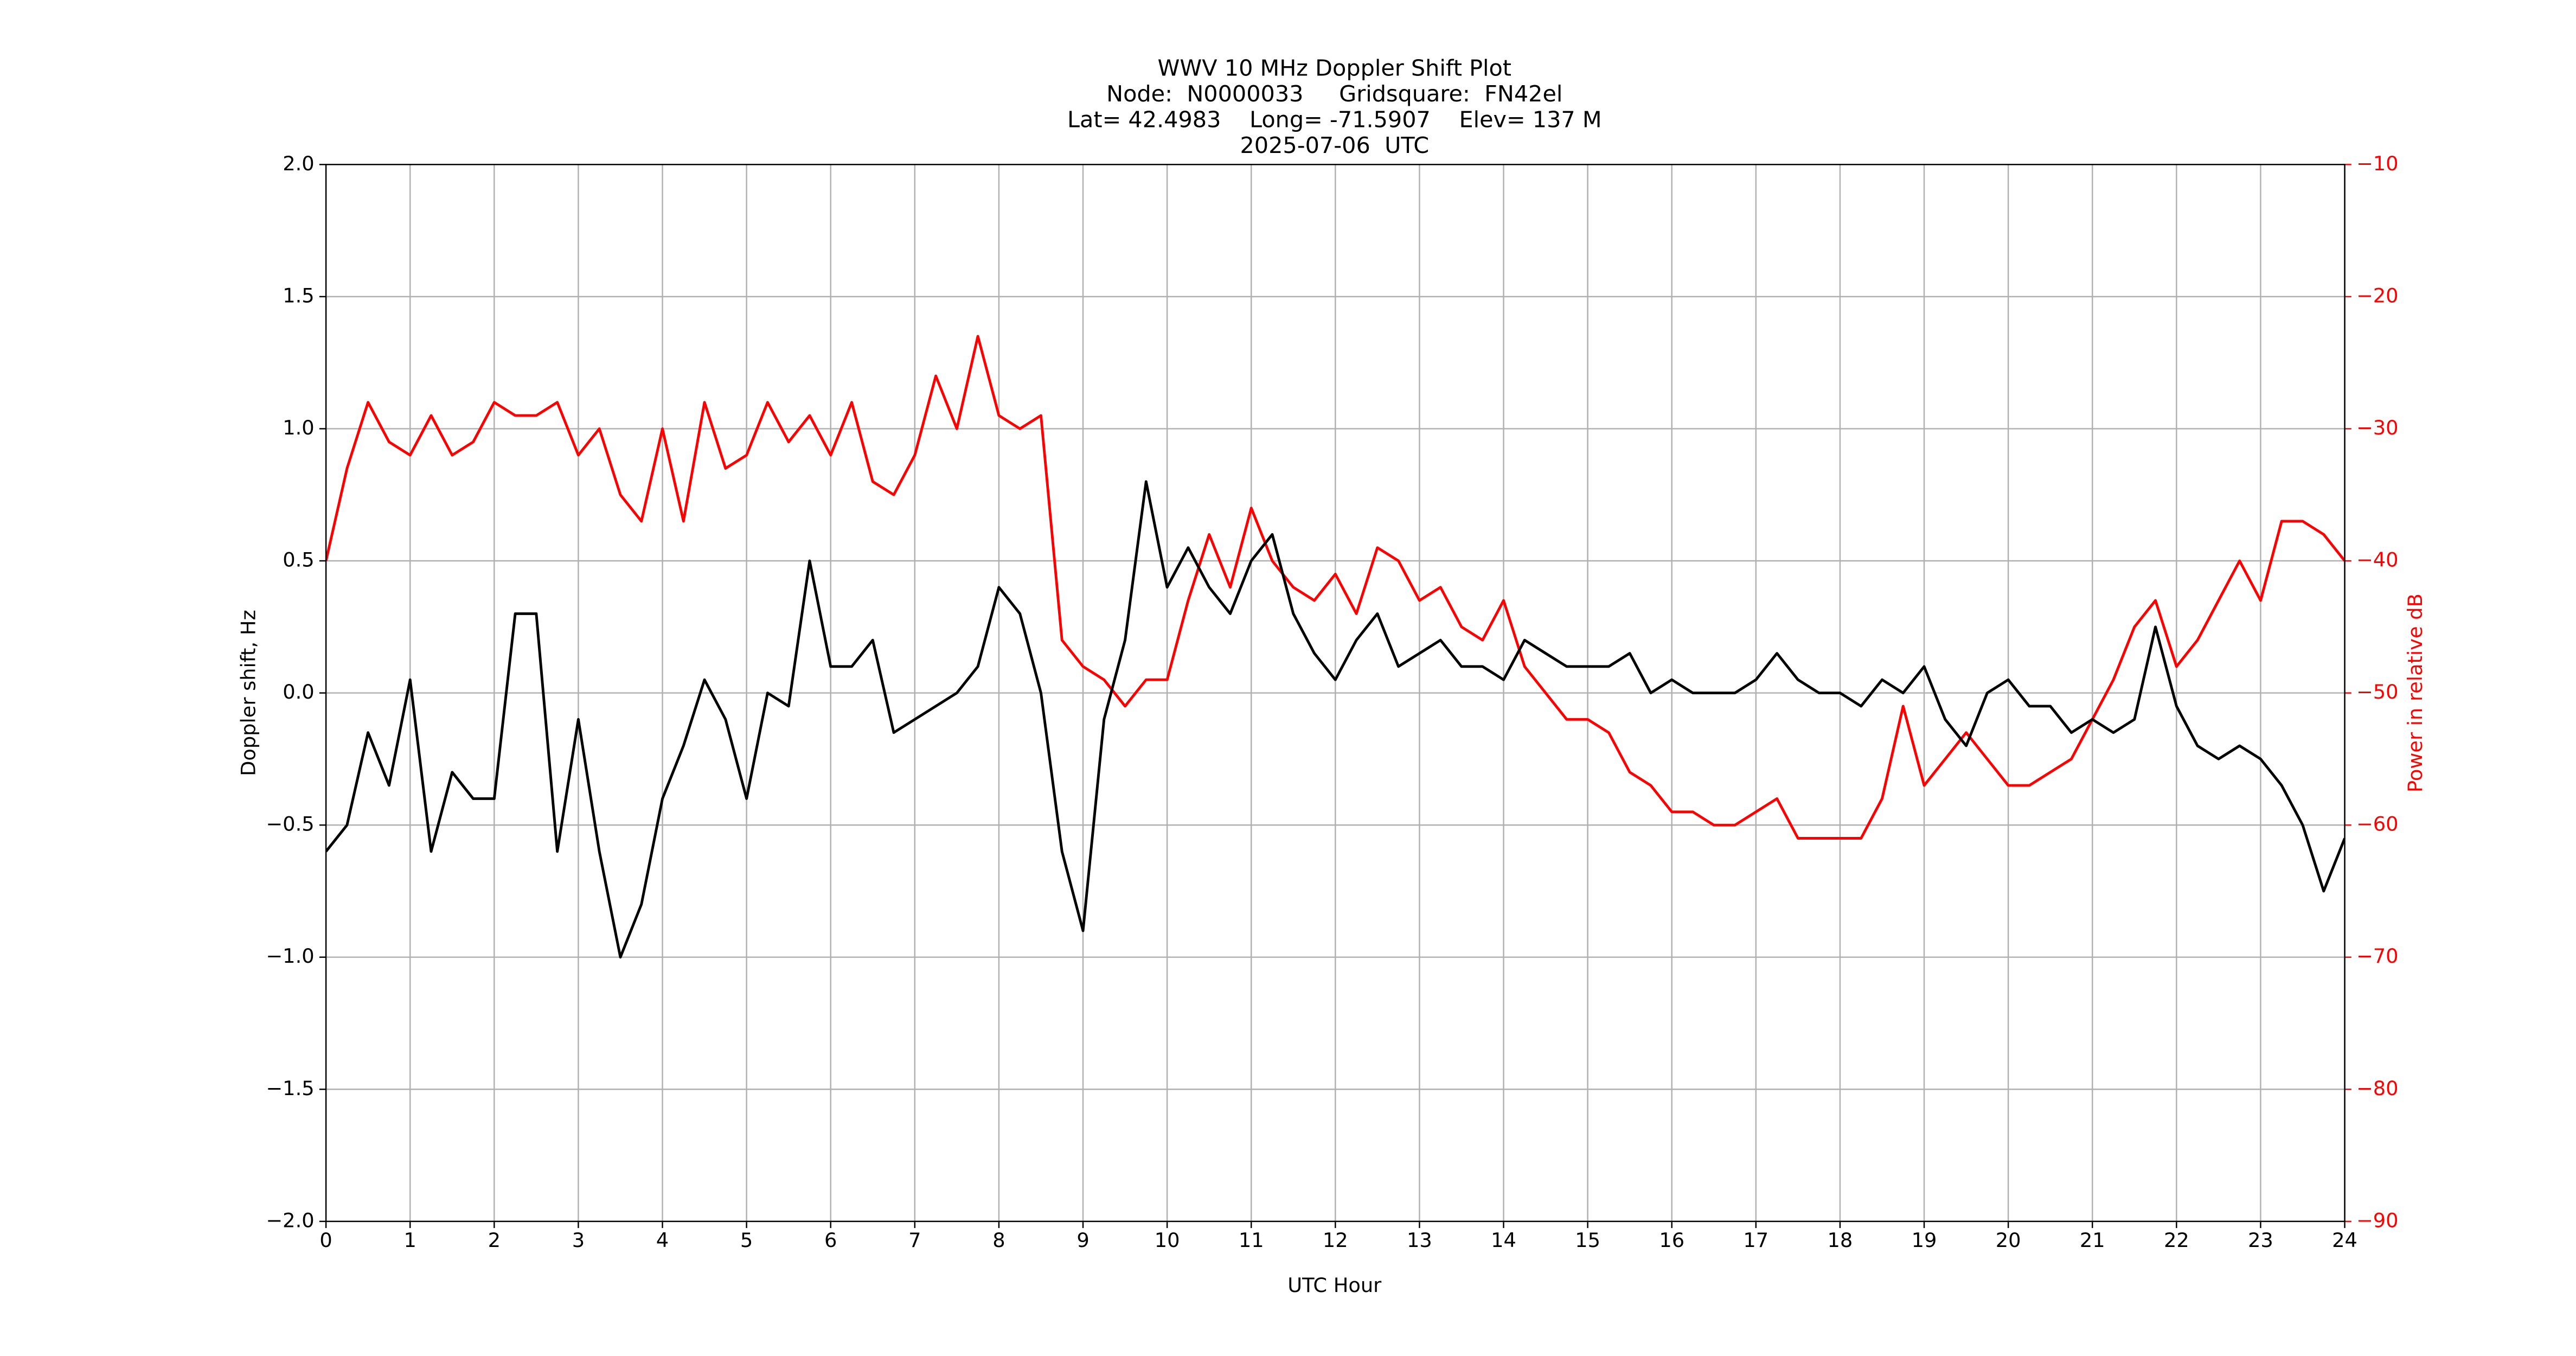 Image resolution: width=2576 pixels, height=1356 pixels. I want to click on x-tick-label: 17, so click(1755, 1240).